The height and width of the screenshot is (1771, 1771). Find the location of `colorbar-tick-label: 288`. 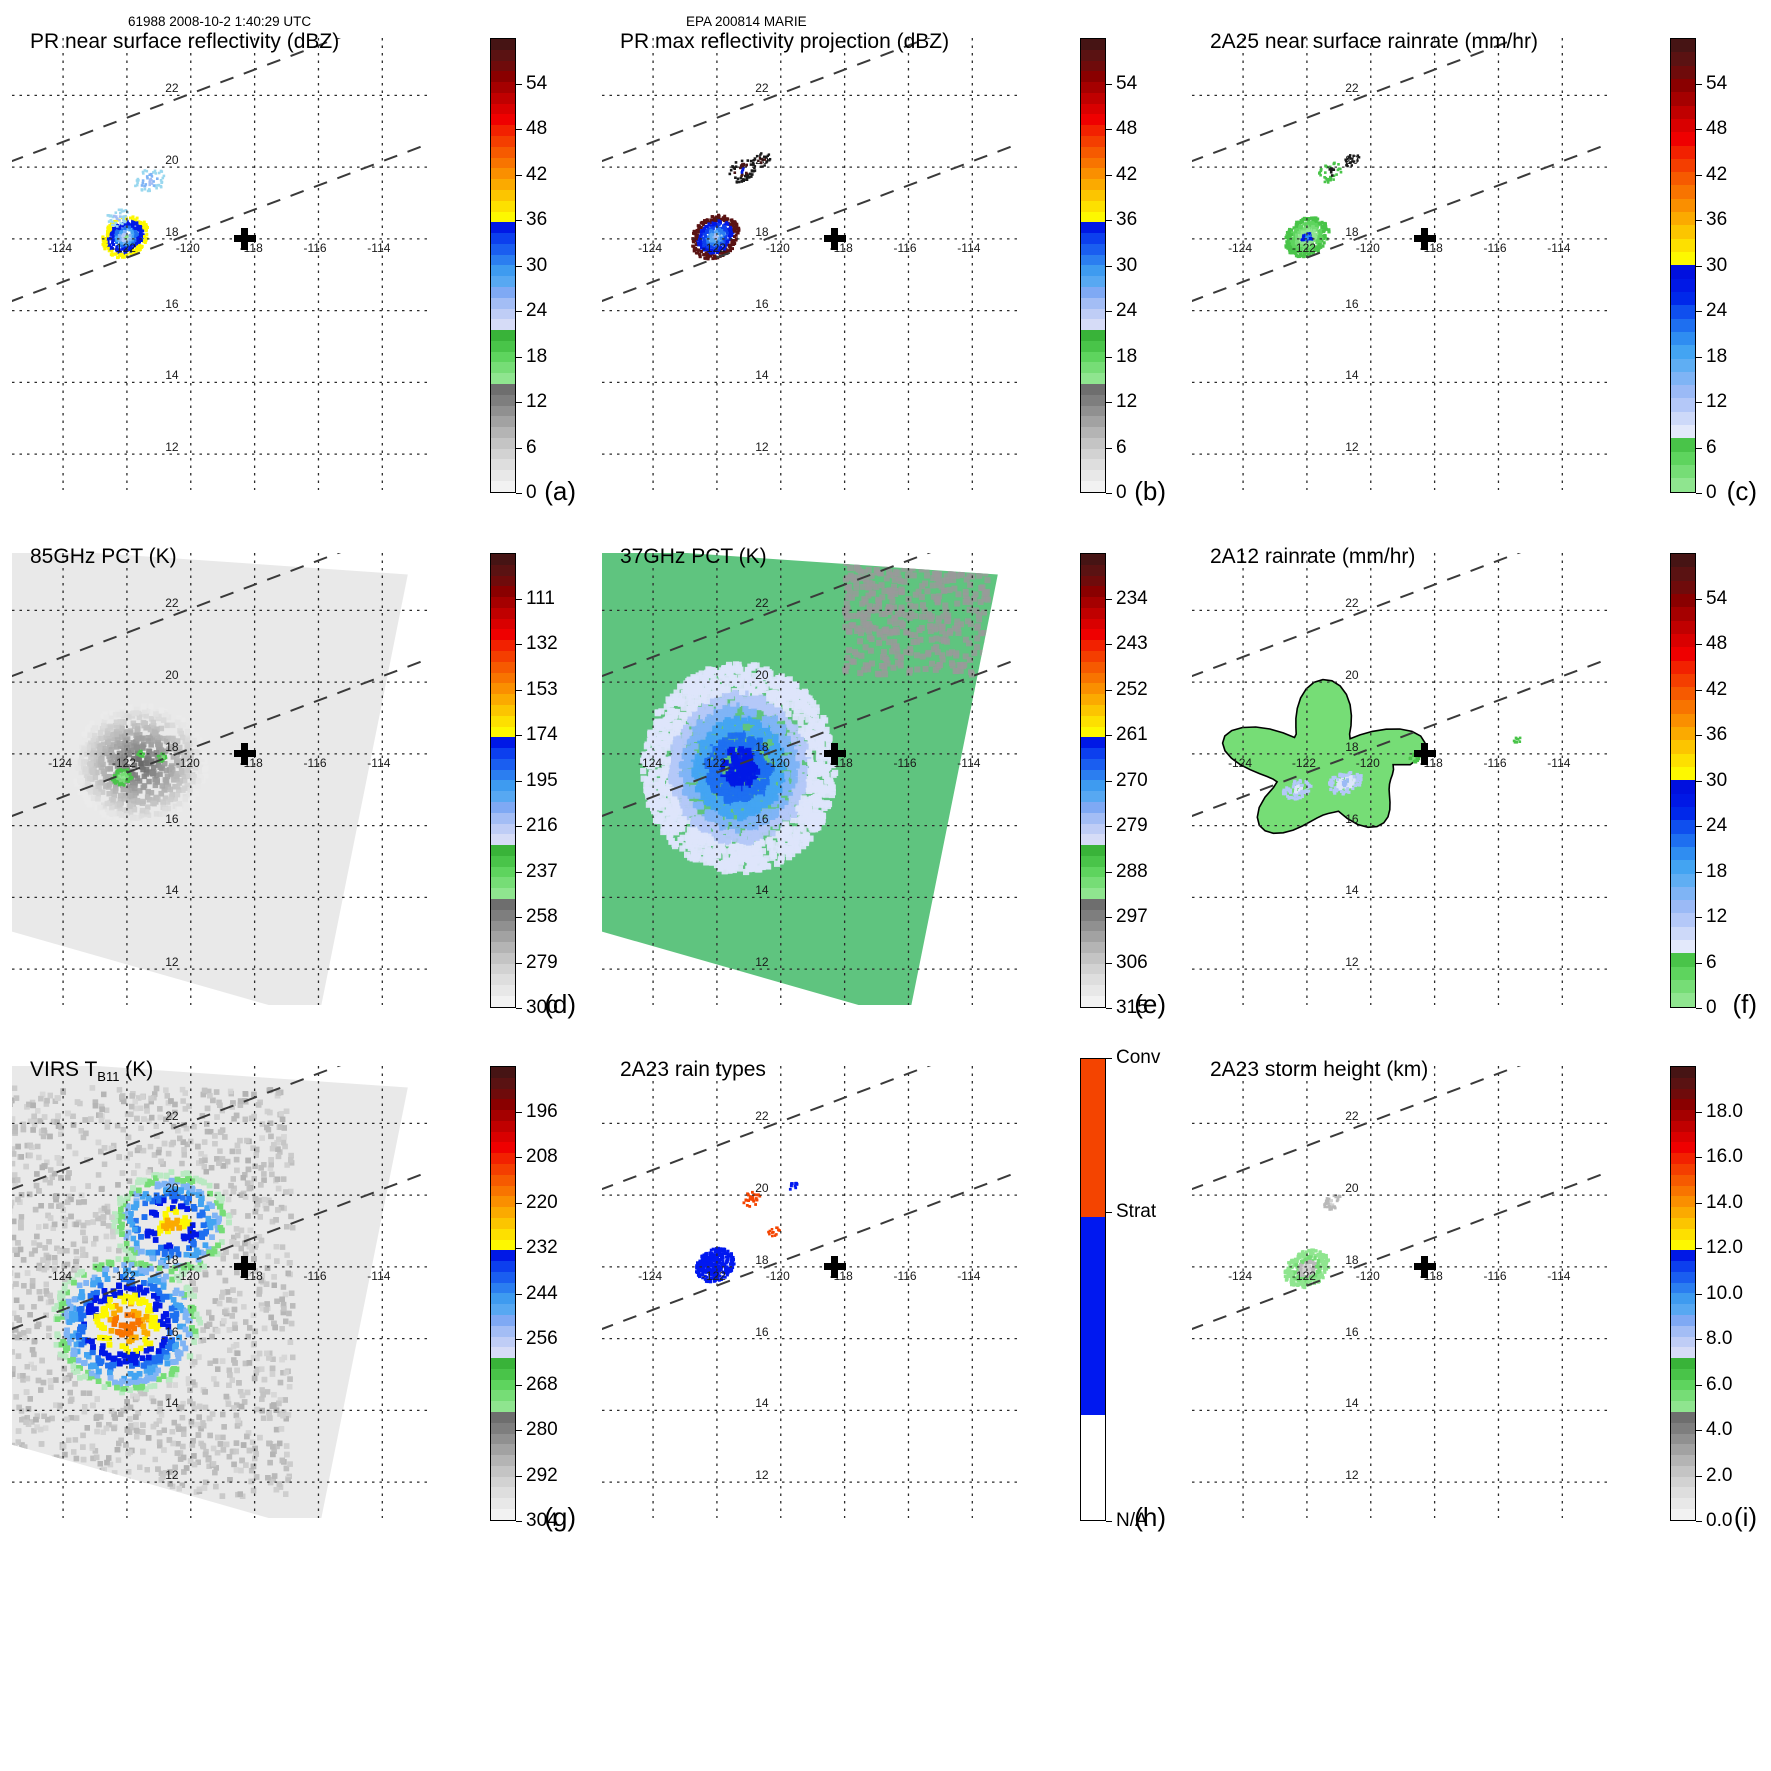

colorbar-tick-label: 288 is located at coordinates (1132, 871).